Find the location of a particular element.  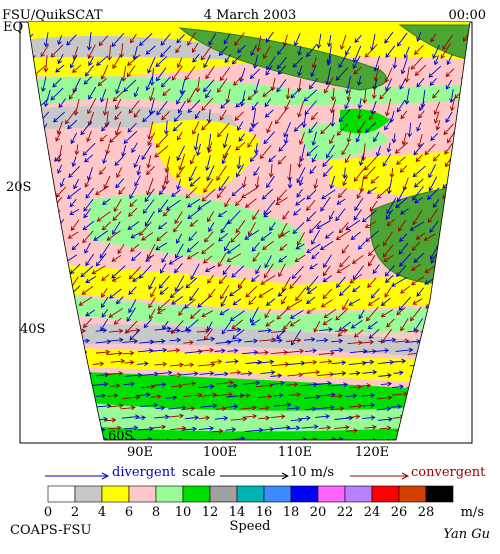

band is located at coordinates (249, 311).